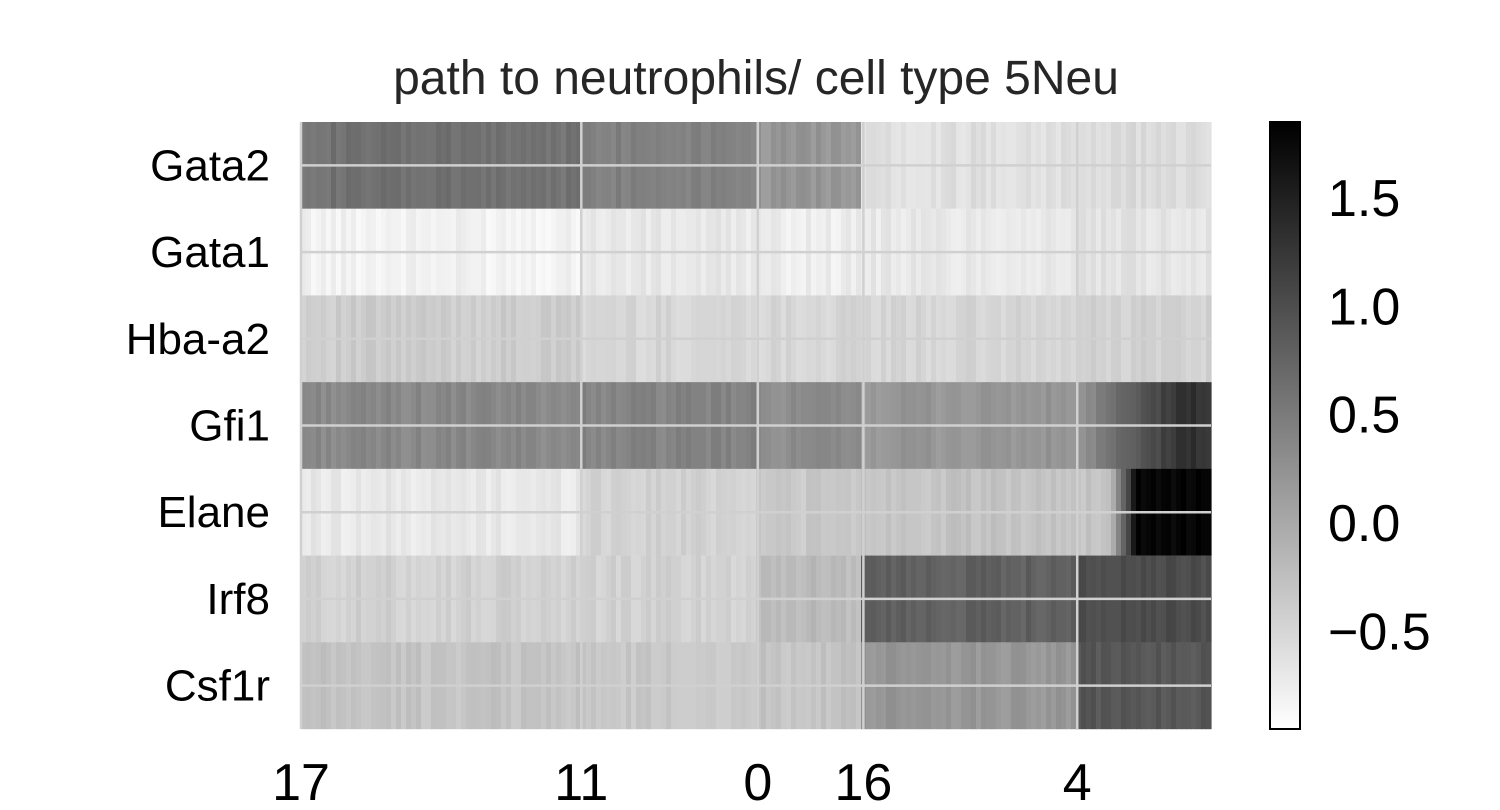 This screenshot has width=1500, height=810. Describe the element at coordinates (229, 426) in the screenshot. I see `gene-label: Gfi1` at that location.